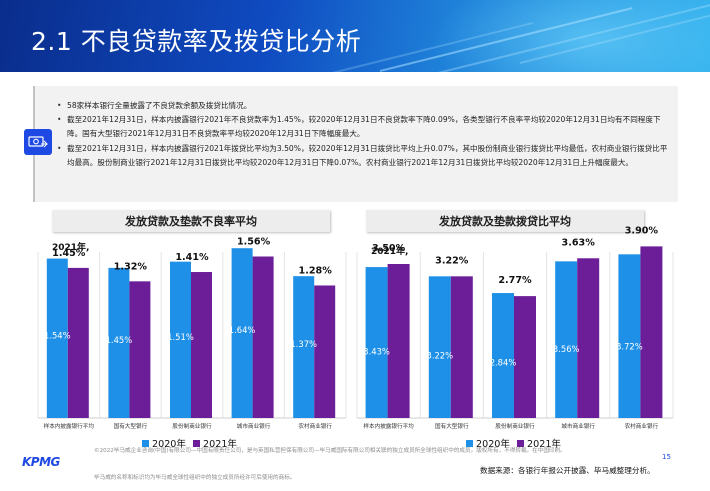  What do you see at coordinates (242, 330) in the screenshot?
I see `data-label-2020: 1.64%` at bounding box center [242, 330].